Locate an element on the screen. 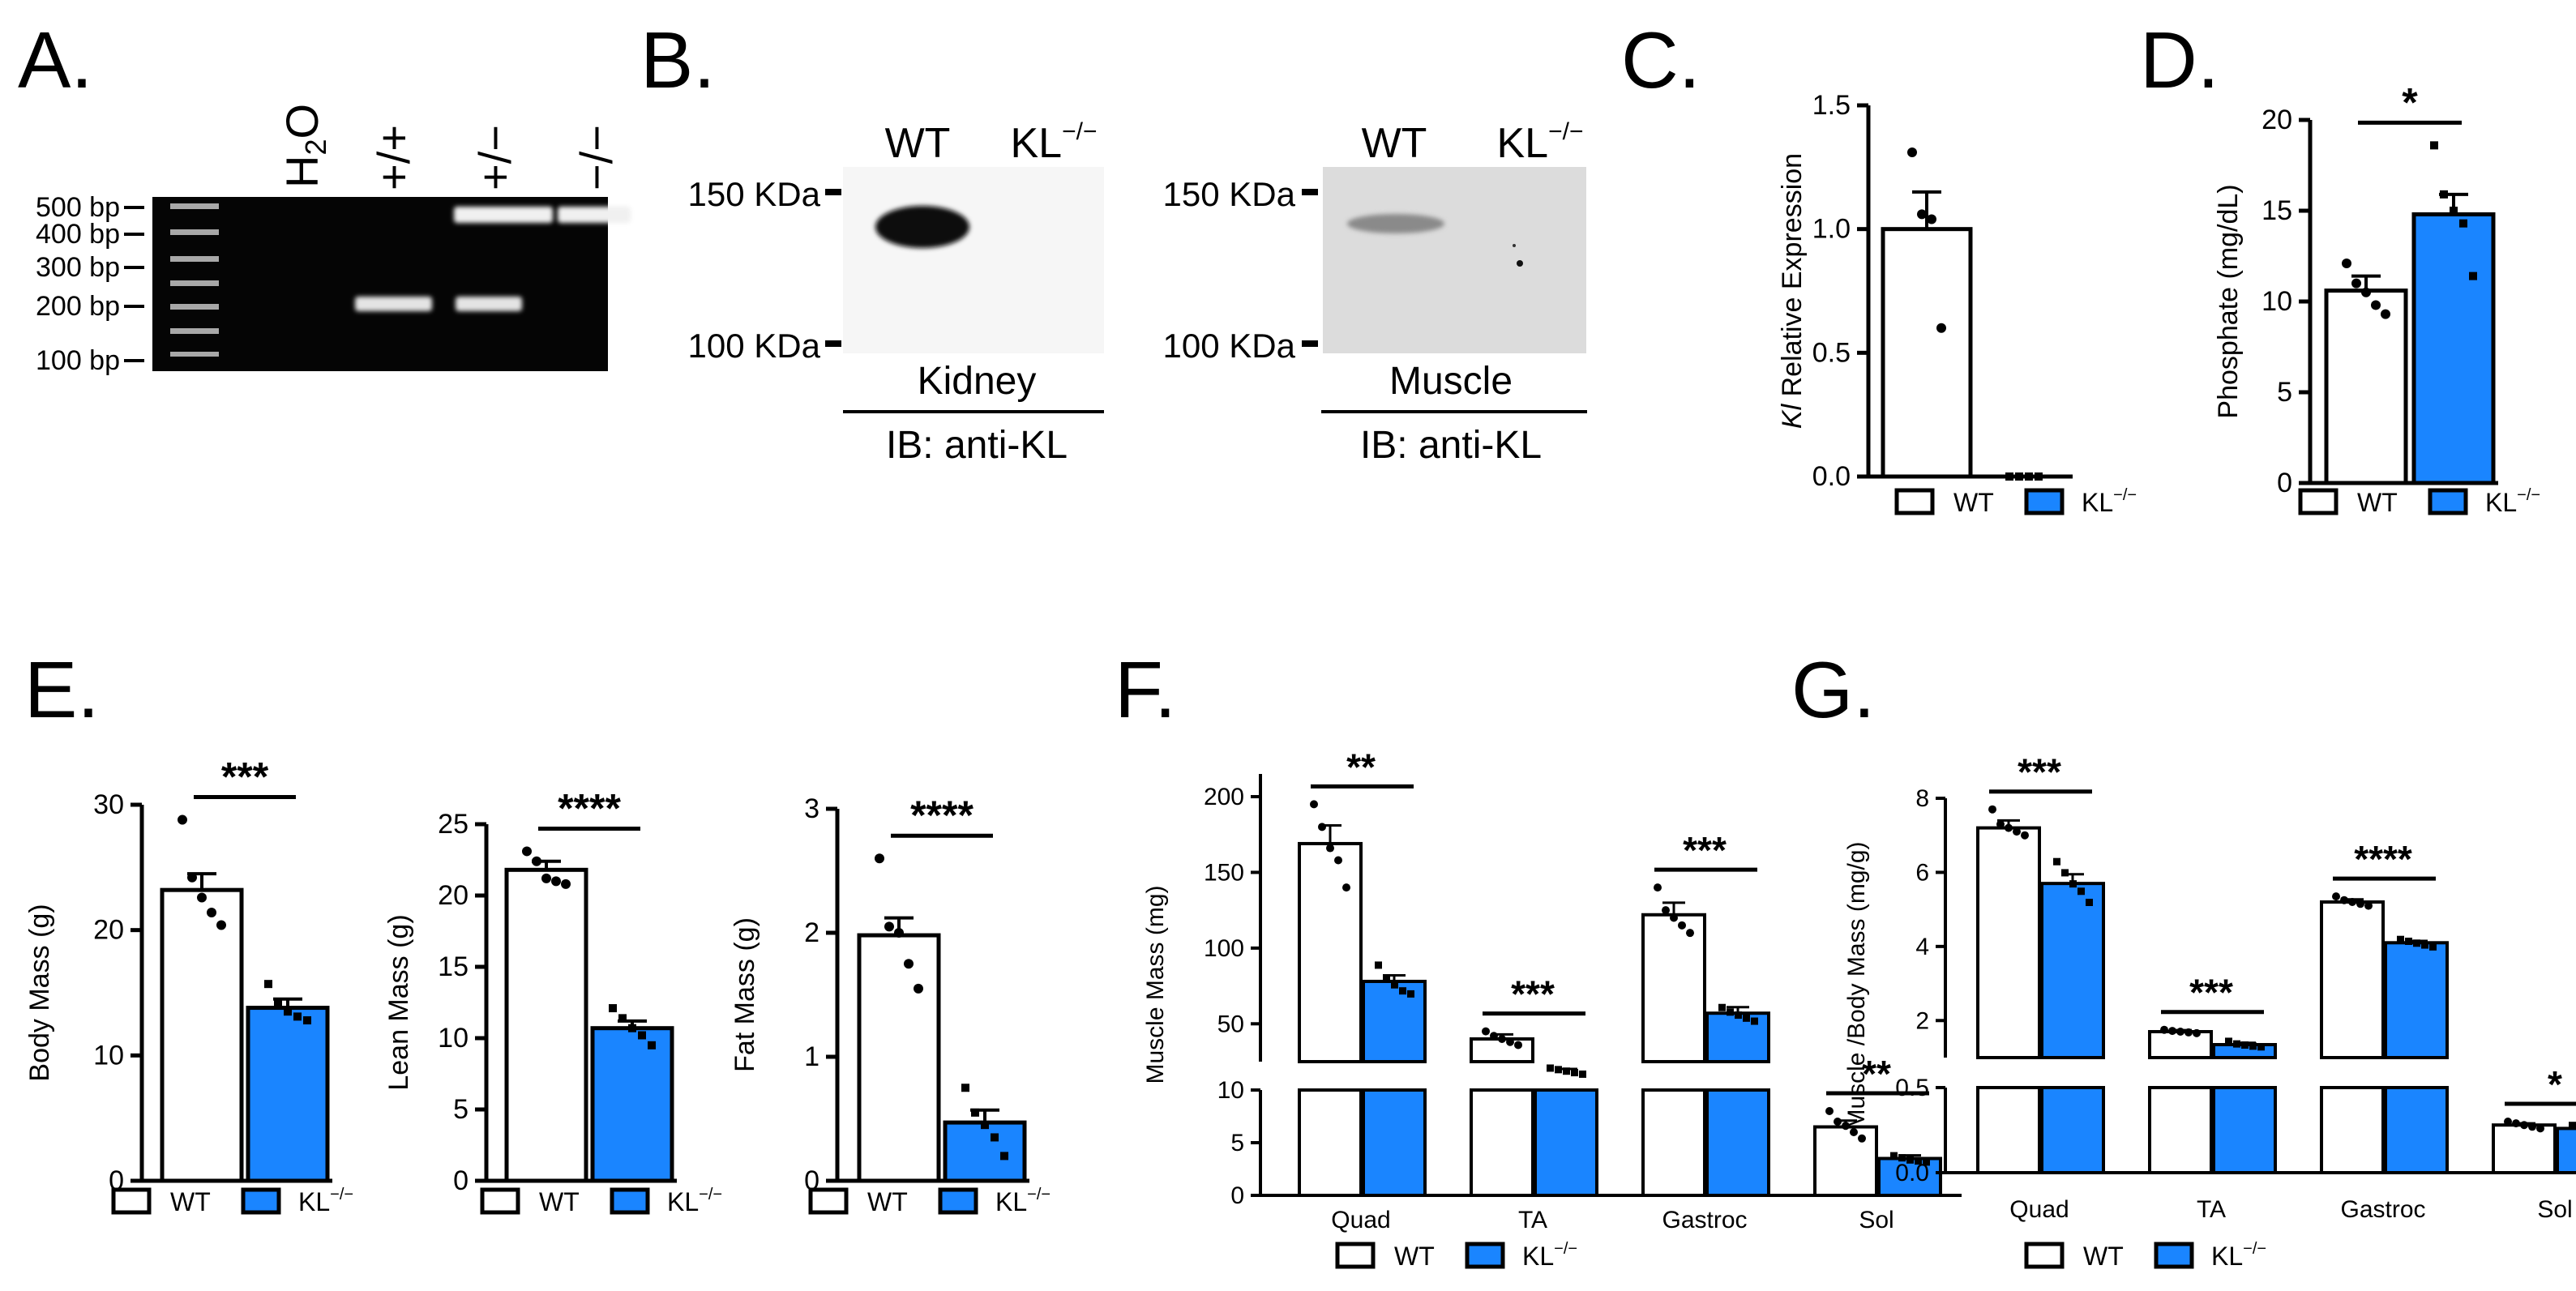 The height and width of the screenshot is (1291, 2576). y-axis-label-italic: Kl is located at coordinates (1792, 416).